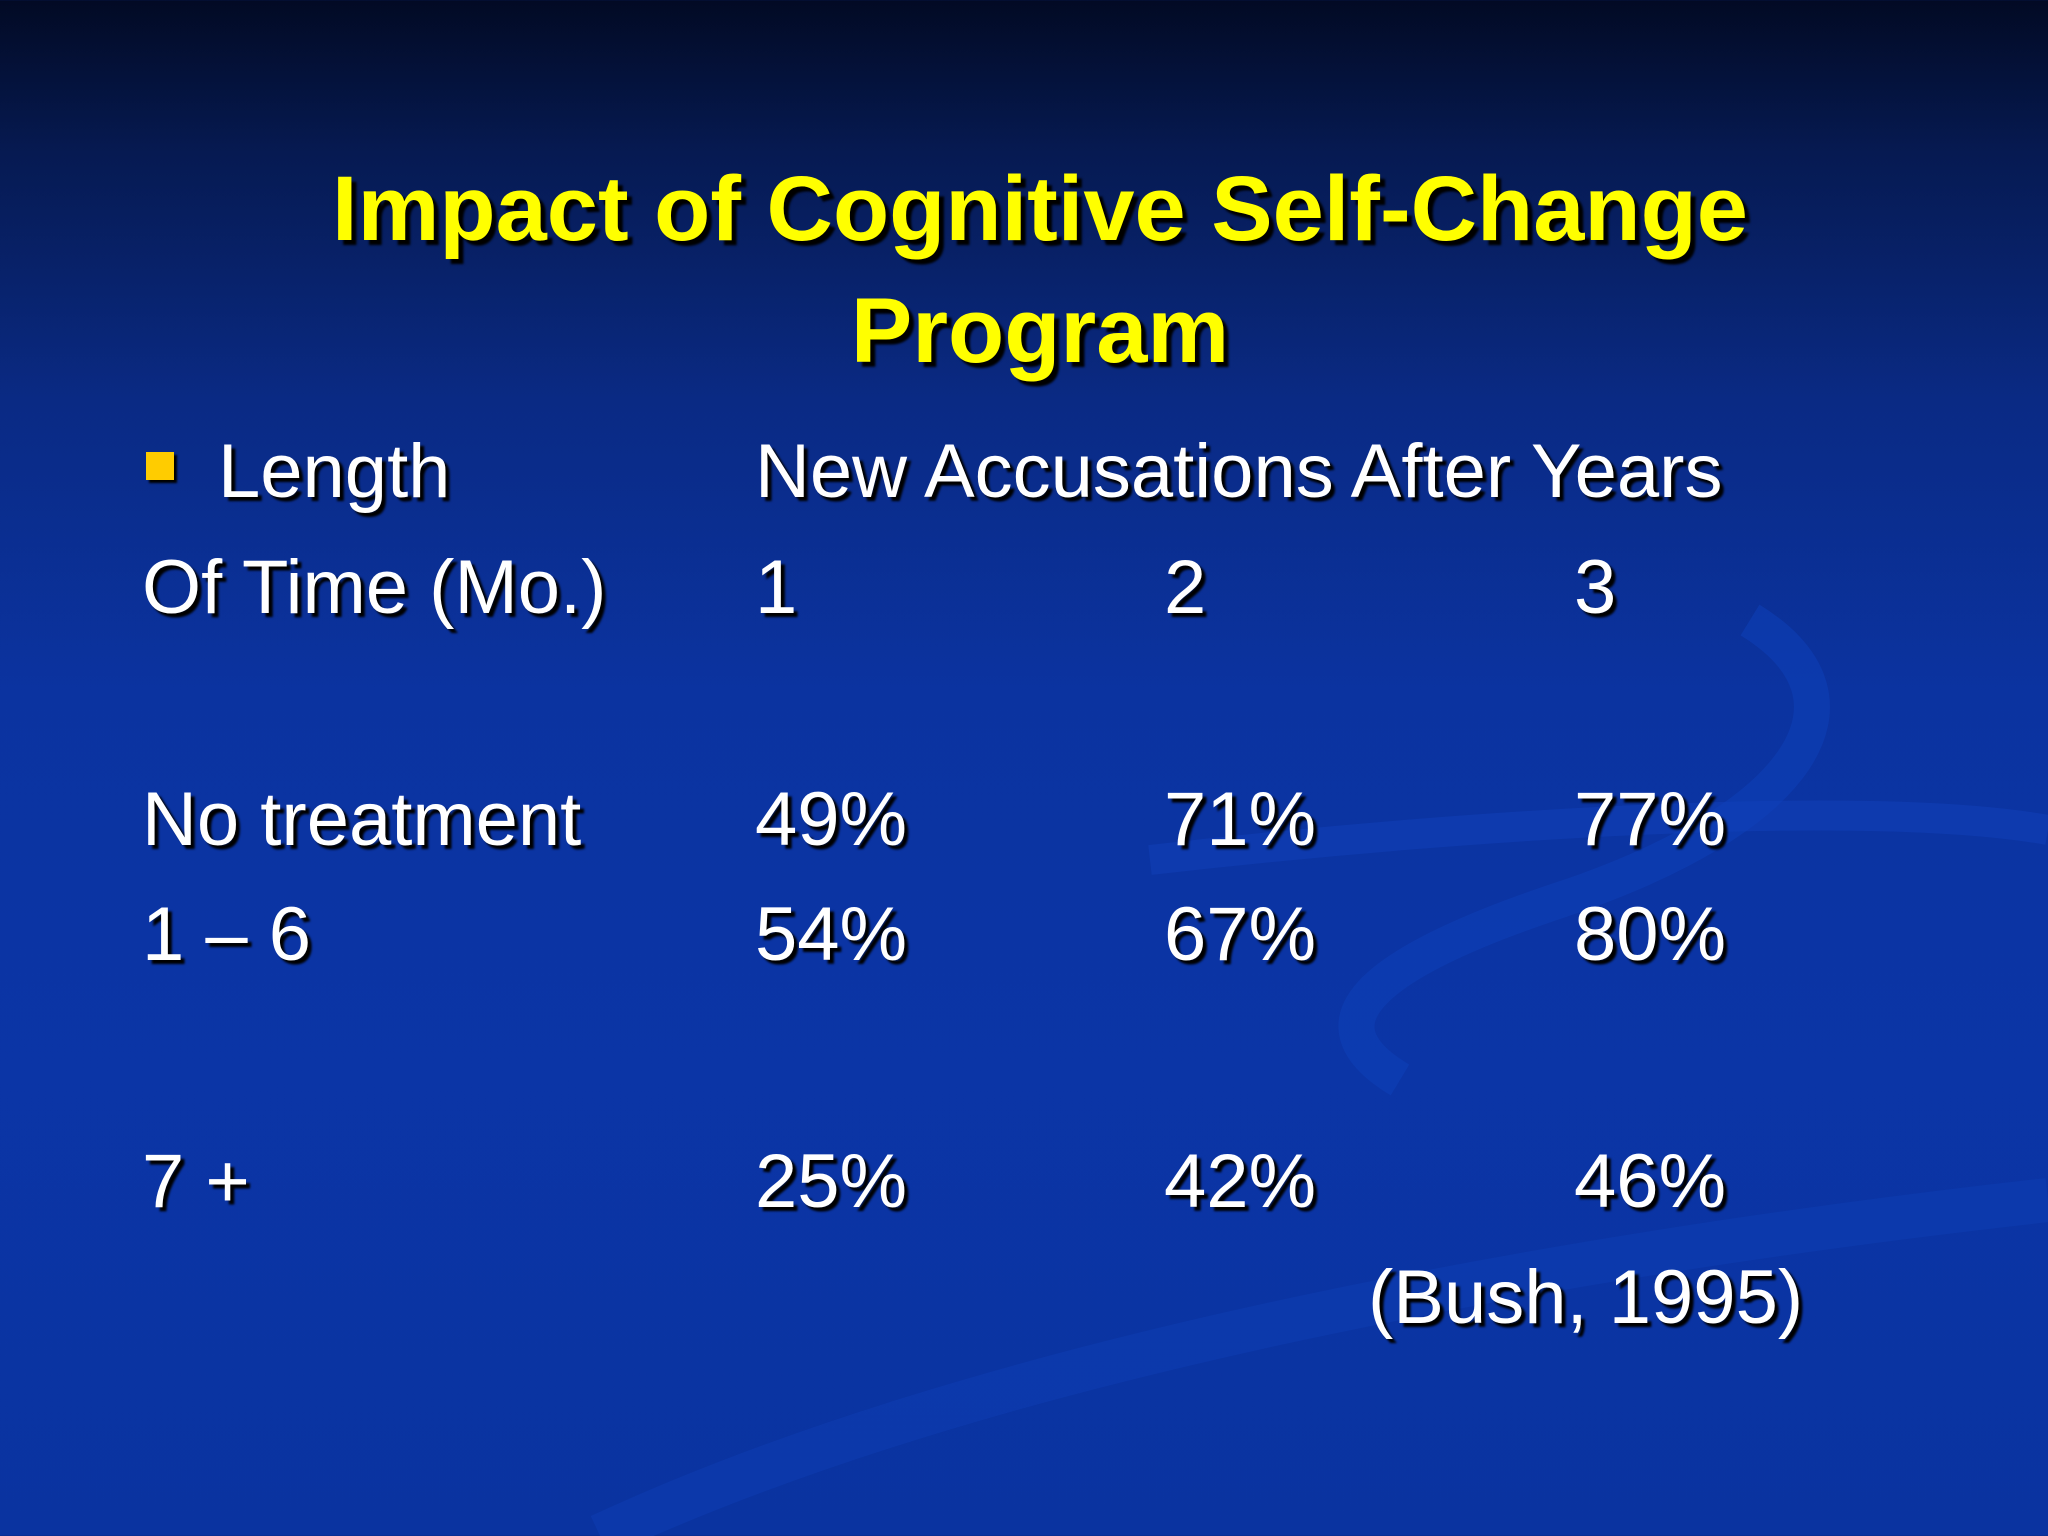 This screenshot has width=2048, height=1536. What do you see at coordinates (1595, 587) in the screenshot?
I see `year-header-3: 3` at bounding box center [1595, 587].